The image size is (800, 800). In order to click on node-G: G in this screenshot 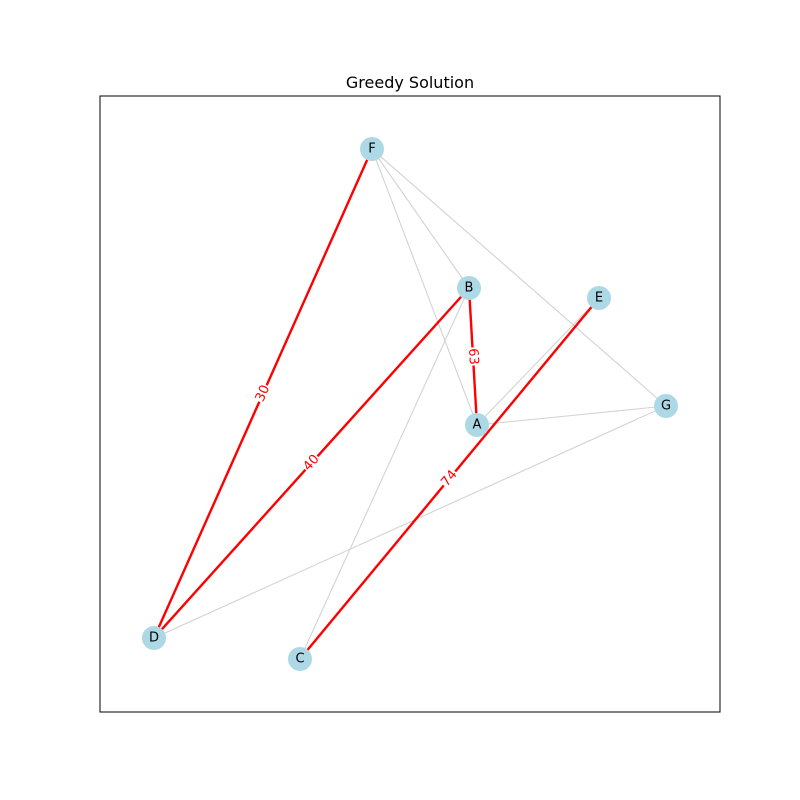, I will do `click(666, 406)`.